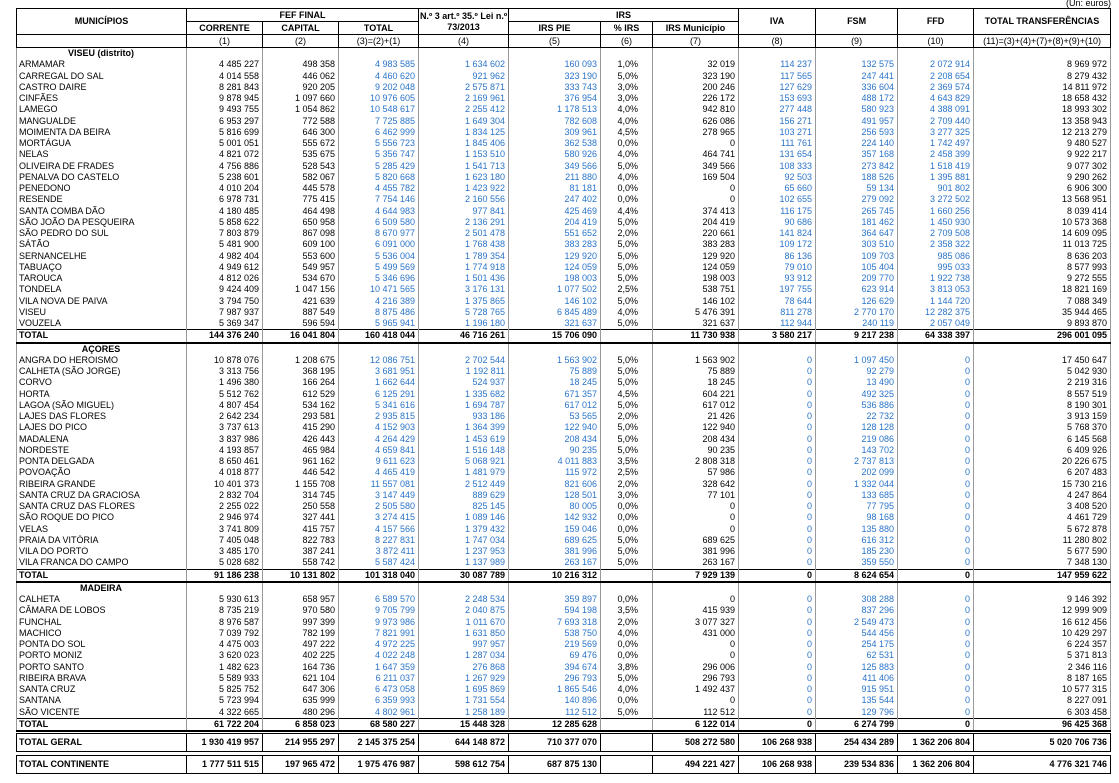  What do you see at coordinates (300, 417) in the screenshot?
I see `cell: 293 581` at bounding box center [300, 417].